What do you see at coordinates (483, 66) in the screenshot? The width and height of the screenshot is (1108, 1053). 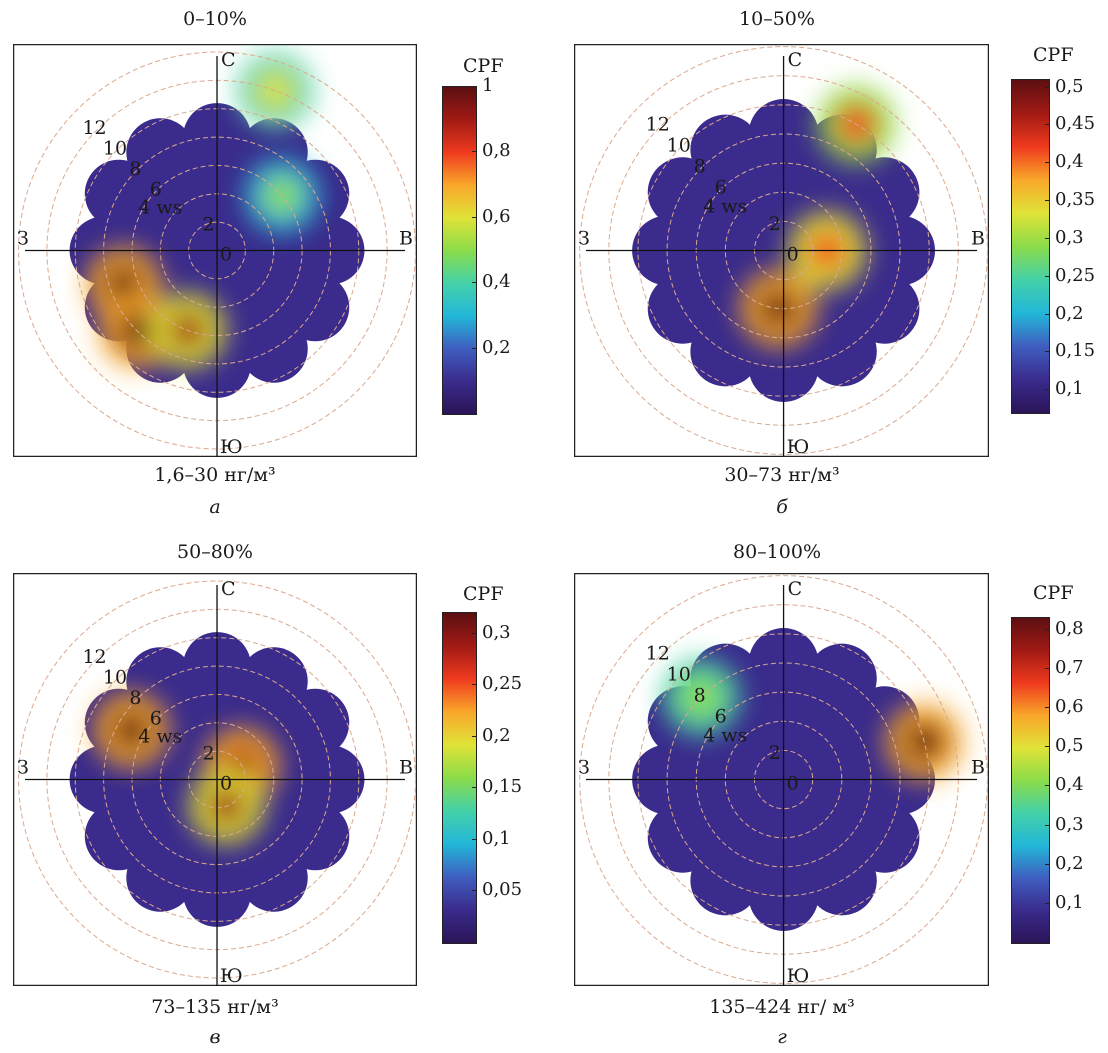 I see `panel-a-colorbar-title: CPF` at bounding box center [483, 66].